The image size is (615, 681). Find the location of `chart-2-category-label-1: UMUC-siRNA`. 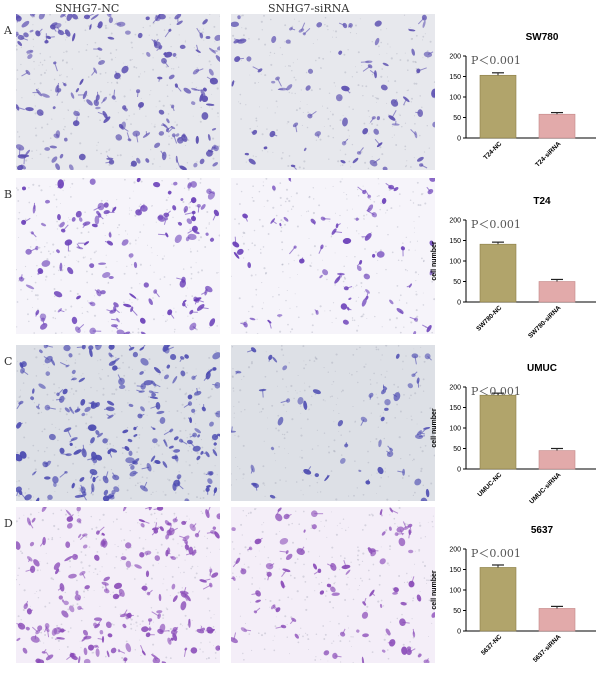

chart-2-category-label-1: UMUC-siRNA is located at coordinates (545, 488).